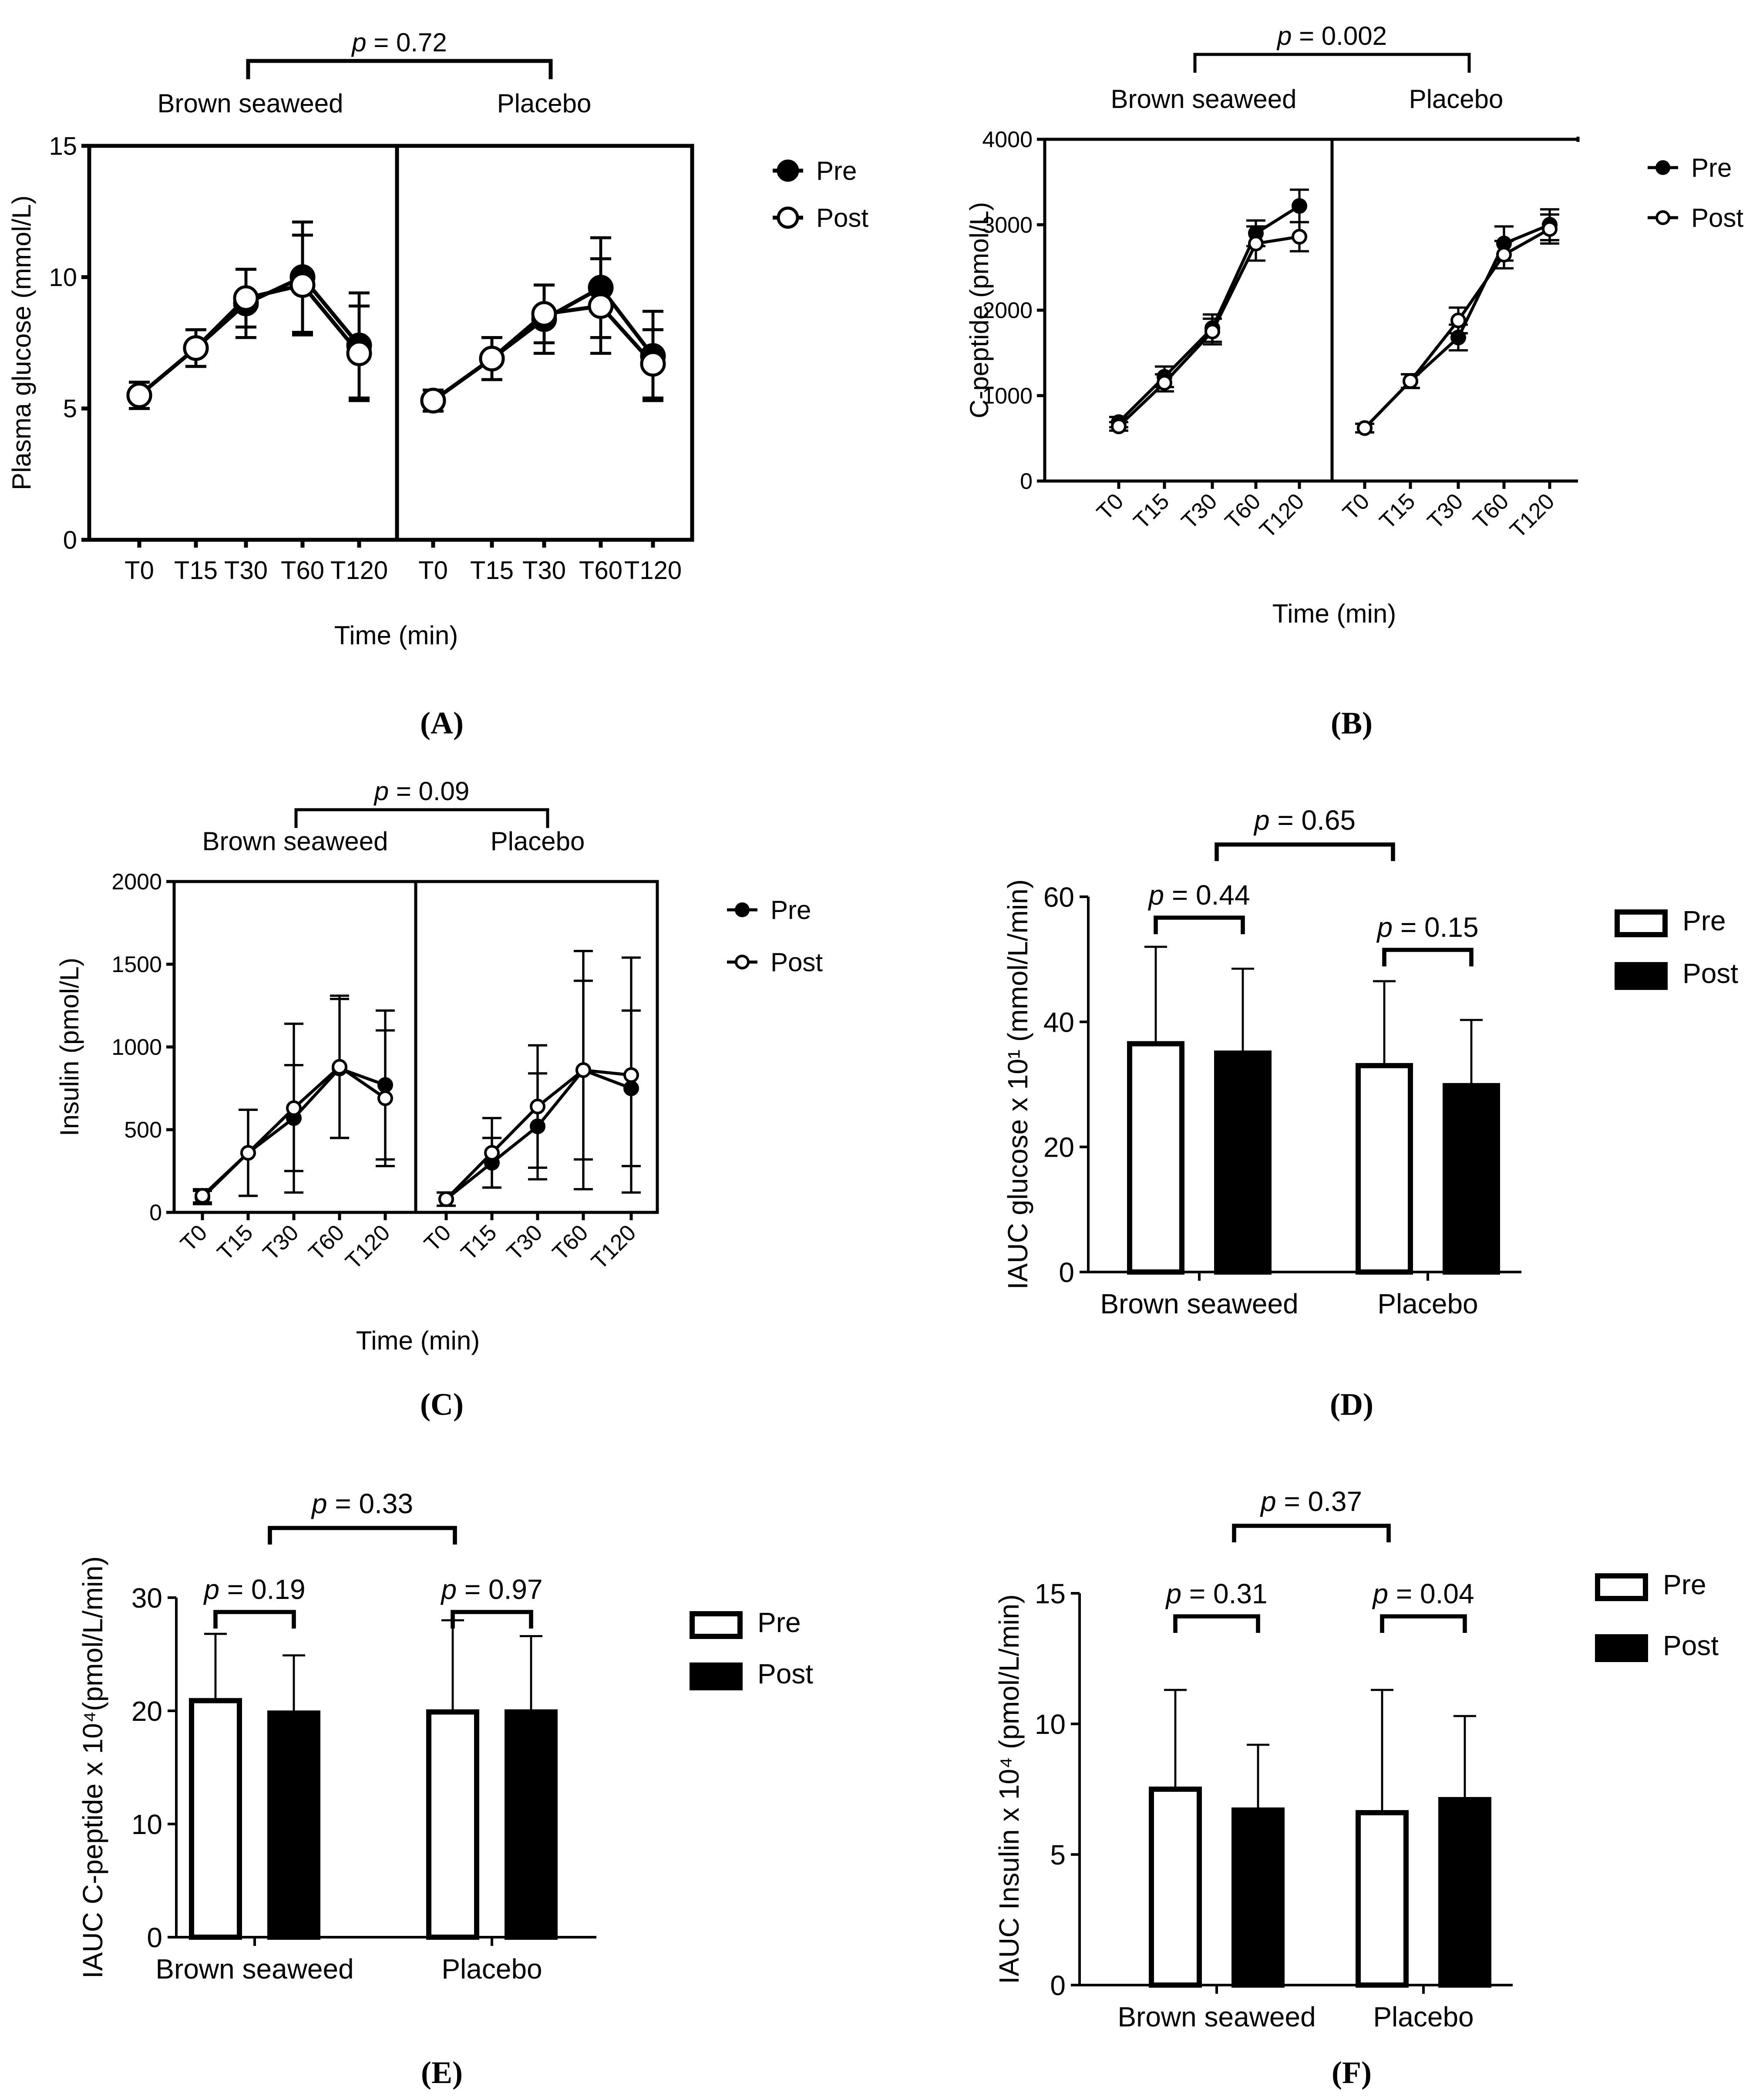 The image size is (1763, 2100). What do you see at coordinates (1050, 1594) in the screenshot?
I see `y-tick-label: 15` at bounding box center [1050, 1594].